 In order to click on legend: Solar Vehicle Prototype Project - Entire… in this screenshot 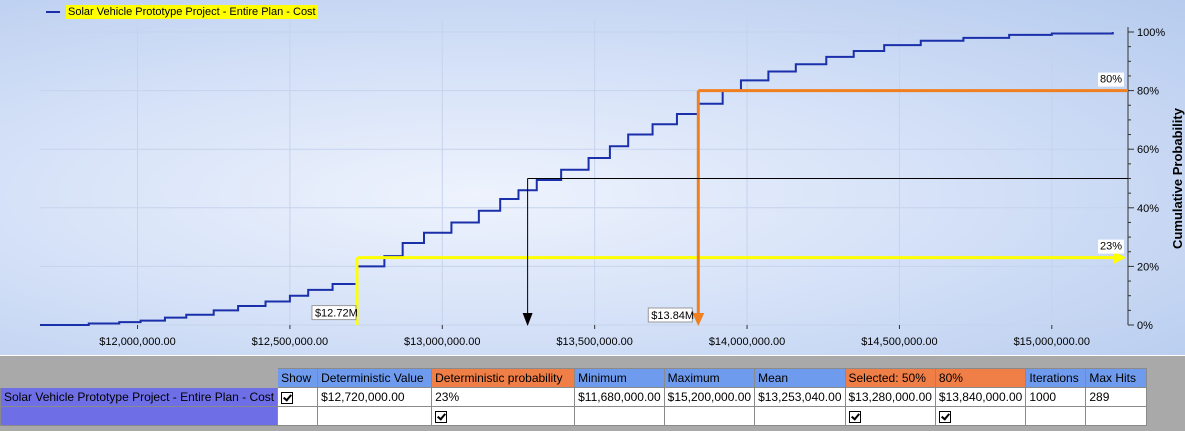, I will do `click(182, 12)`.